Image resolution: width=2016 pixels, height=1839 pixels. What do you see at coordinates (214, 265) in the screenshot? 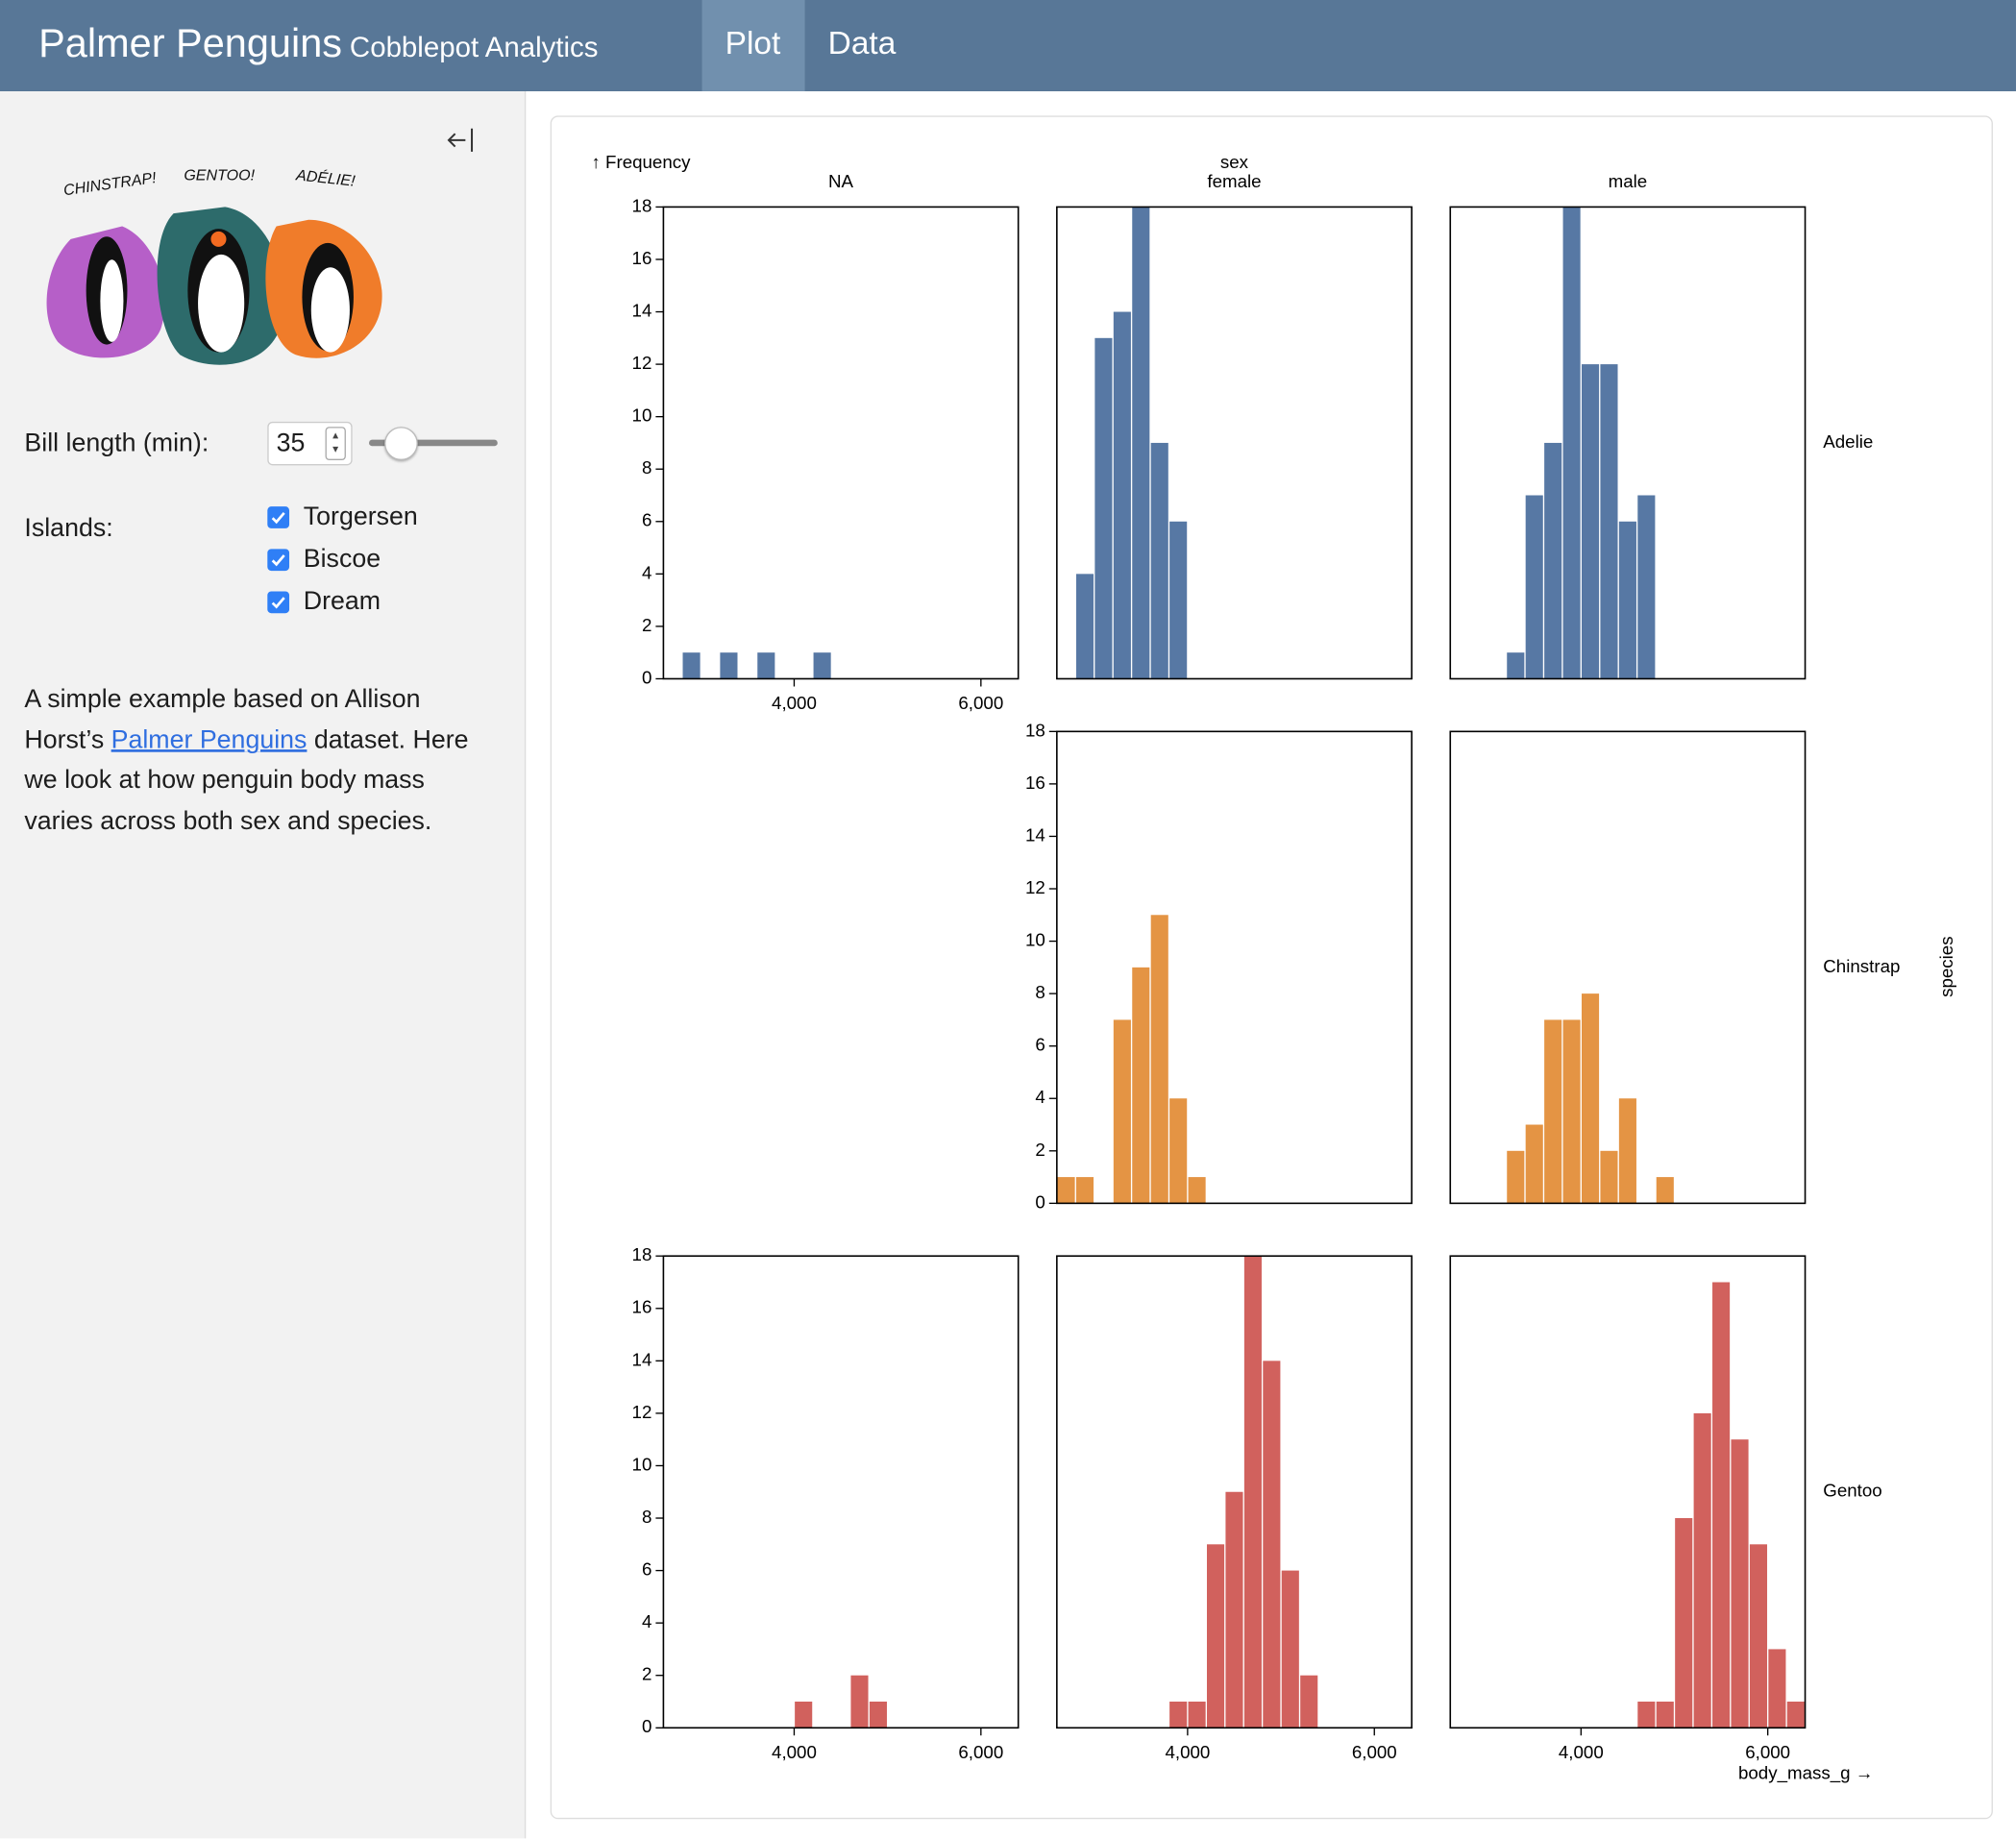
I see `penguin-illustration: CHINSTRAP! GENTOO! ADÉLIE!` at bounding box center [214, 265].